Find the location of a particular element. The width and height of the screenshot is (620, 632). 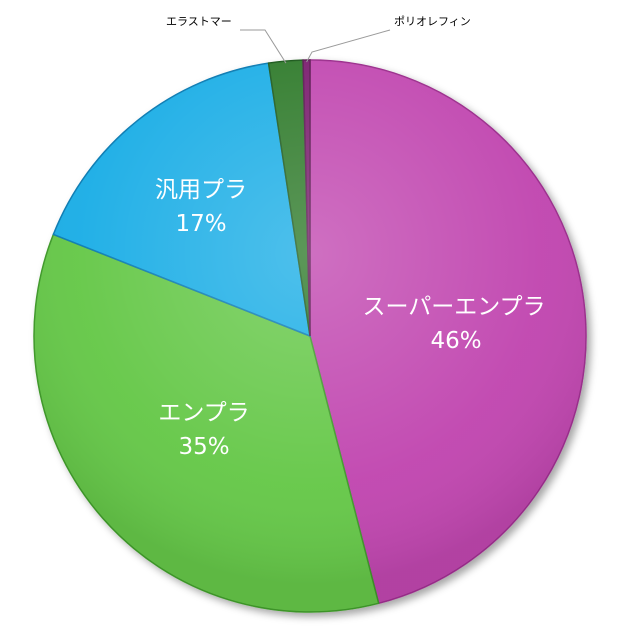

slice-percent-enpura: 35% is located at coordinates (203, 447).